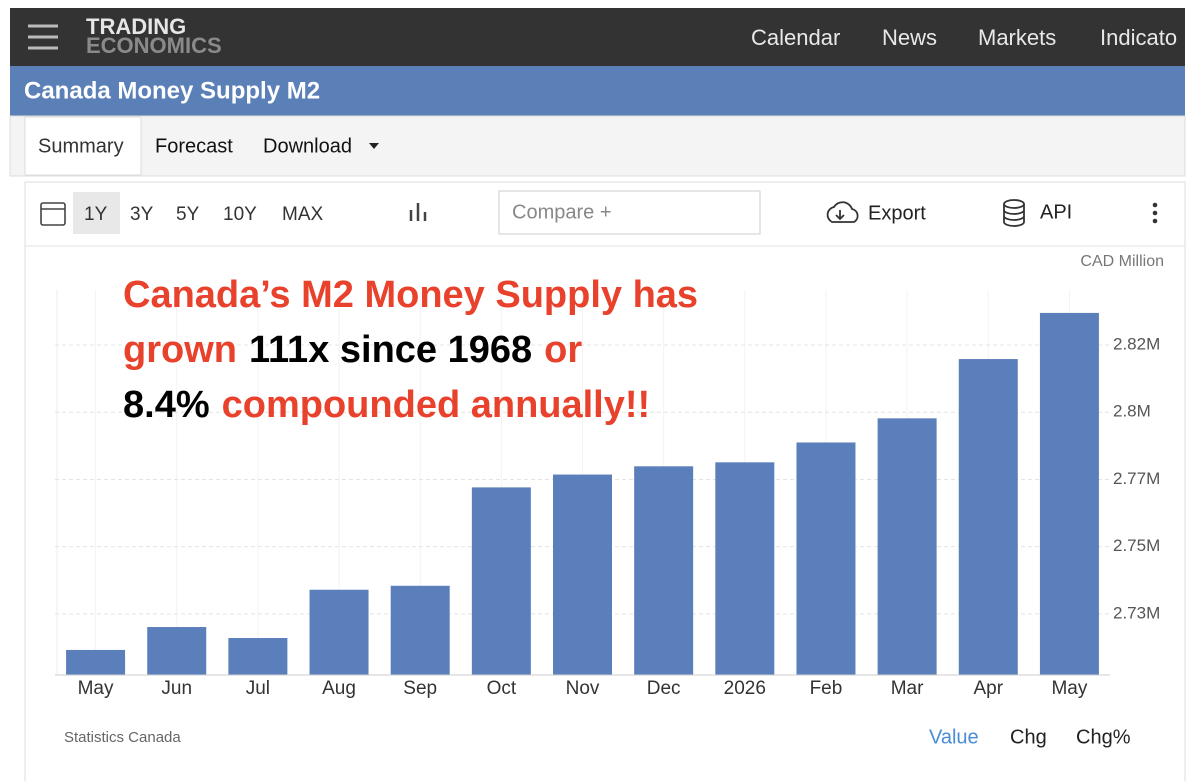  Describe the element at coordinates (258, 688) in the screenshot. I see `x-tick-label: Jul` at that location.